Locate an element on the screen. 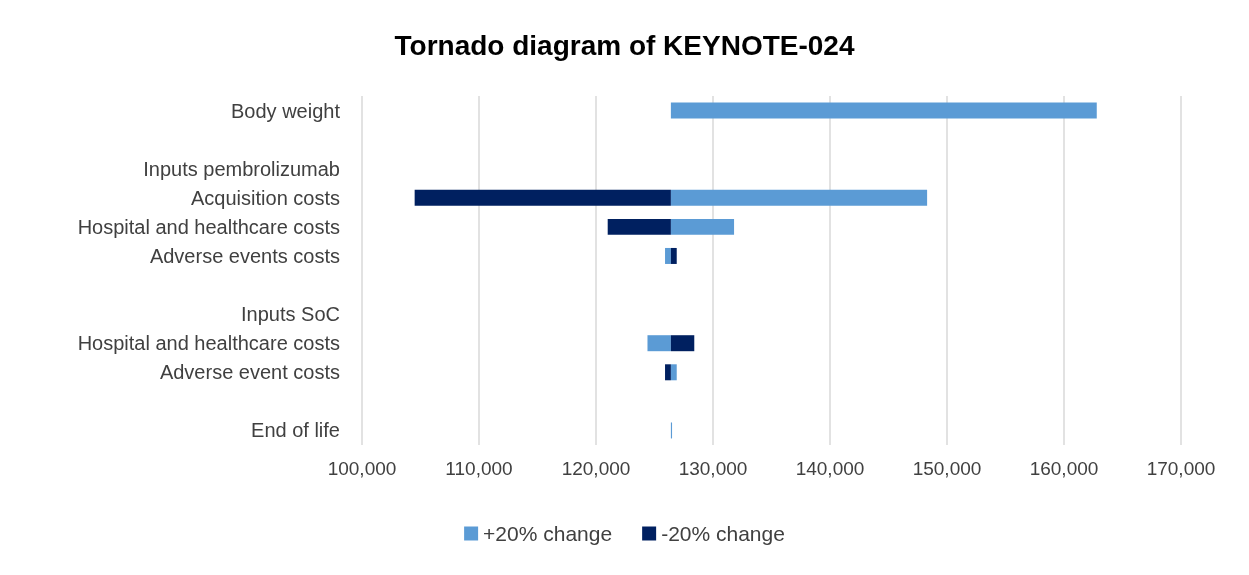  y-tick-label: End of life is located at coordinates (295, 430).